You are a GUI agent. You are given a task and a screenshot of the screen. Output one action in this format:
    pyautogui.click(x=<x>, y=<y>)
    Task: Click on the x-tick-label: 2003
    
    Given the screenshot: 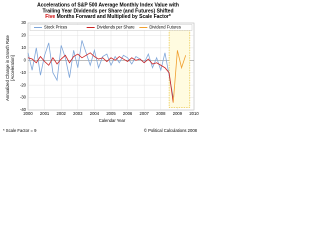 What is the action you would take?
    pyautogui.click(x=78, y=113)
    